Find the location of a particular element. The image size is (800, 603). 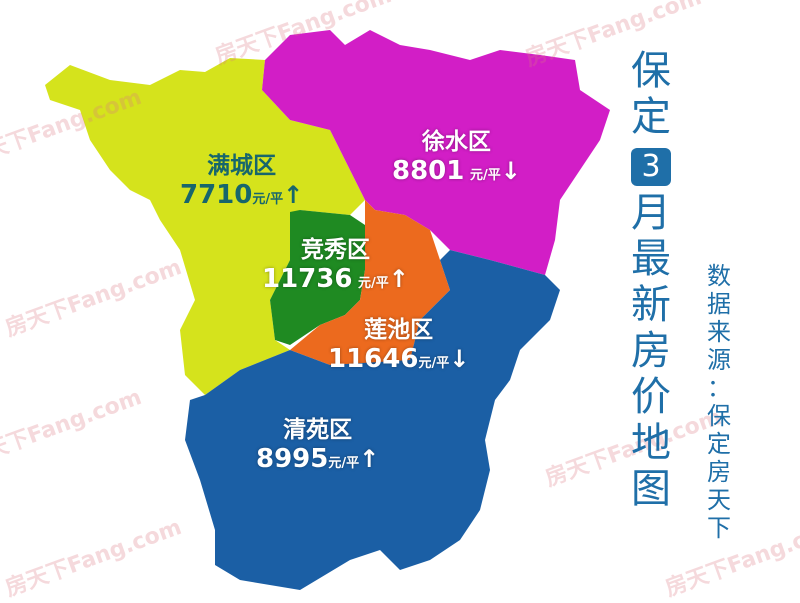

data-source: 数 据 来 源 ： 保 定 房 天 下 is located at coordinates (719, 402).